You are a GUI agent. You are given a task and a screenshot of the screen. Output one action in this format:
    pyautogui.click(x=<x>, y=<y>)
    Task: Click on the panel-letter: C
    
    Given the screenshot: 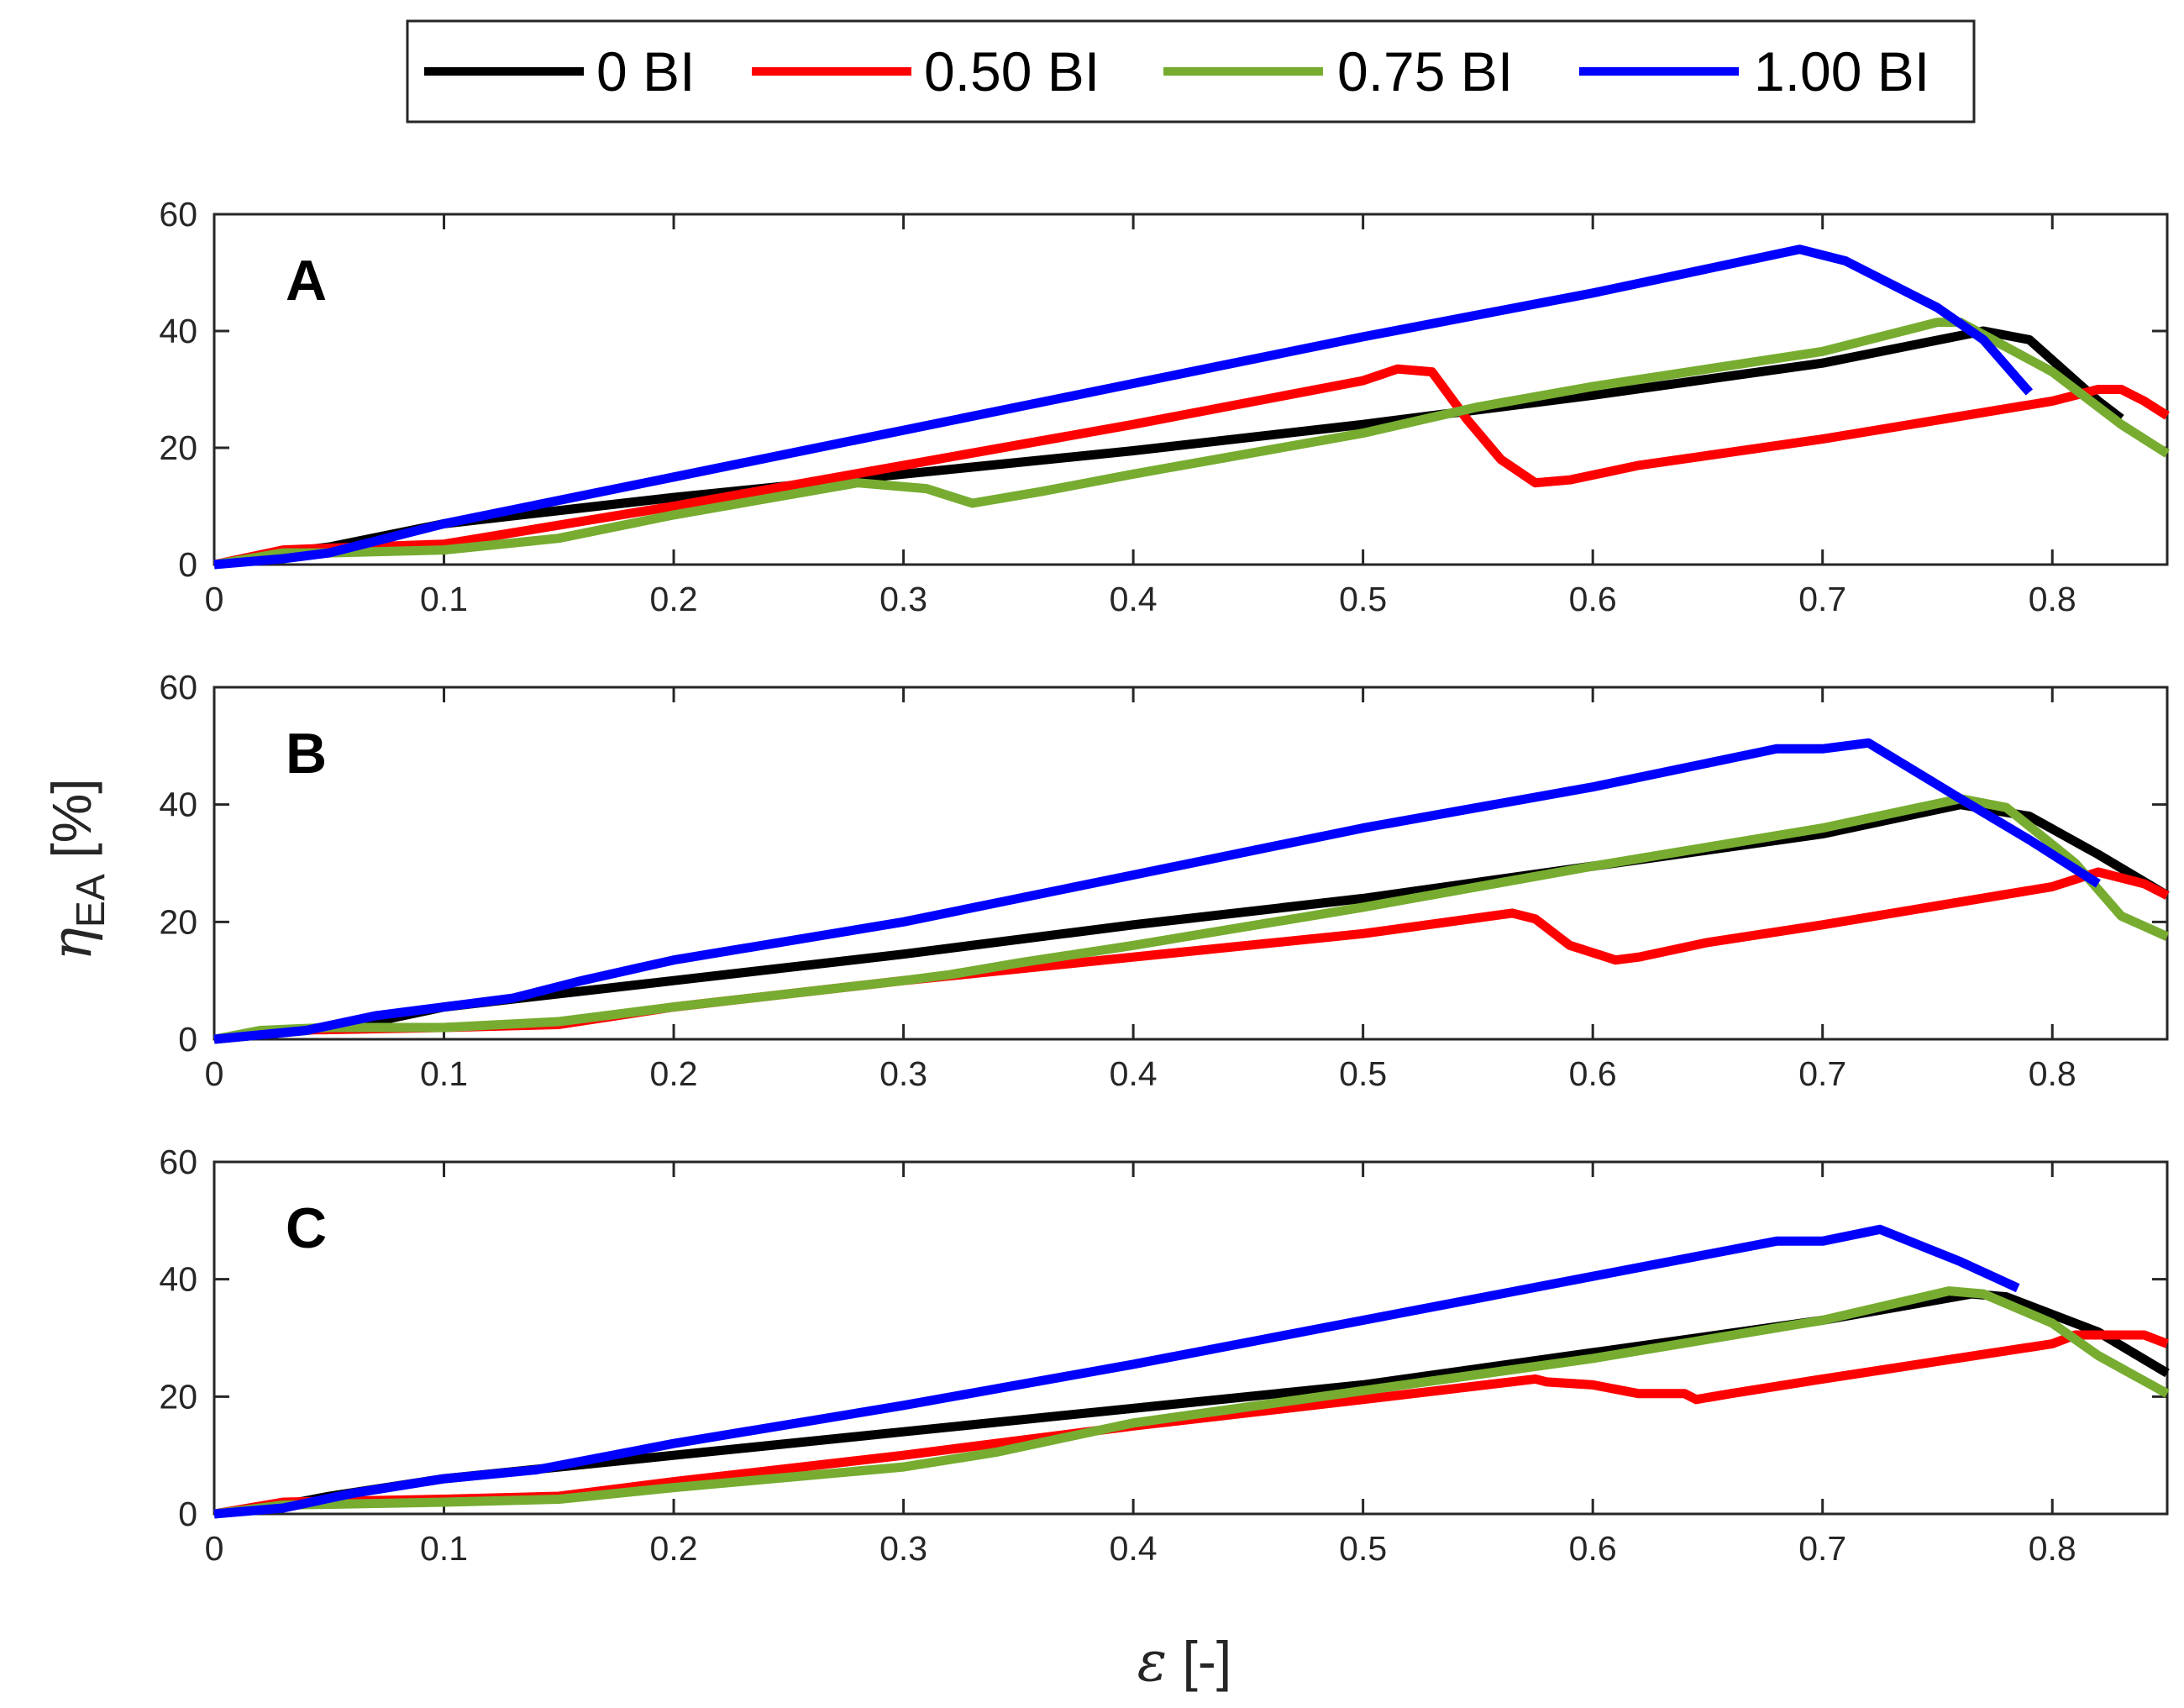 What is the action you would take?
    pyautogui.click(x=306, y=1228)
    